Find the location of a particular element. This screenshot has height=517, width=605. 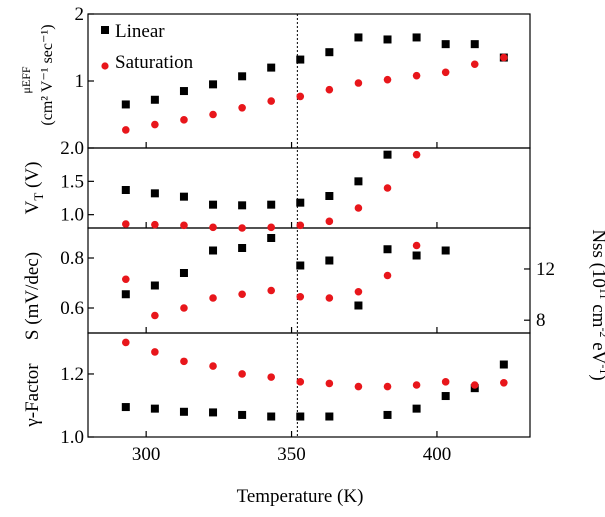

threshold-ylabel-main: V is located at coordinates (32, 207).